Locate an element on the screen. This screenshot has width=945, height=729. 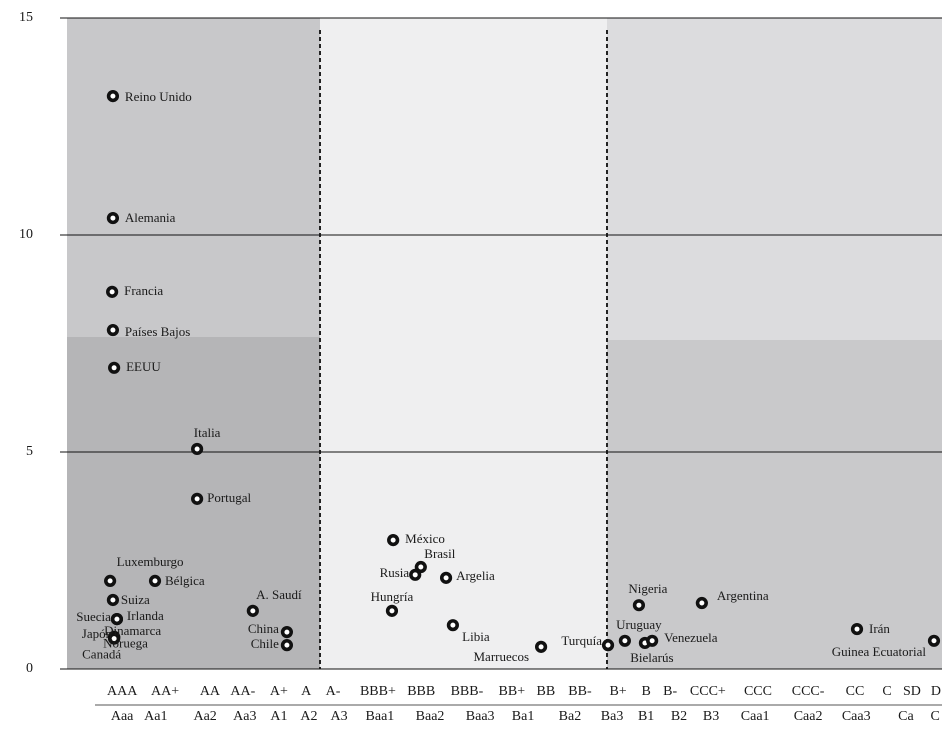
point-label: Japón is located at coordinates (97, 633).